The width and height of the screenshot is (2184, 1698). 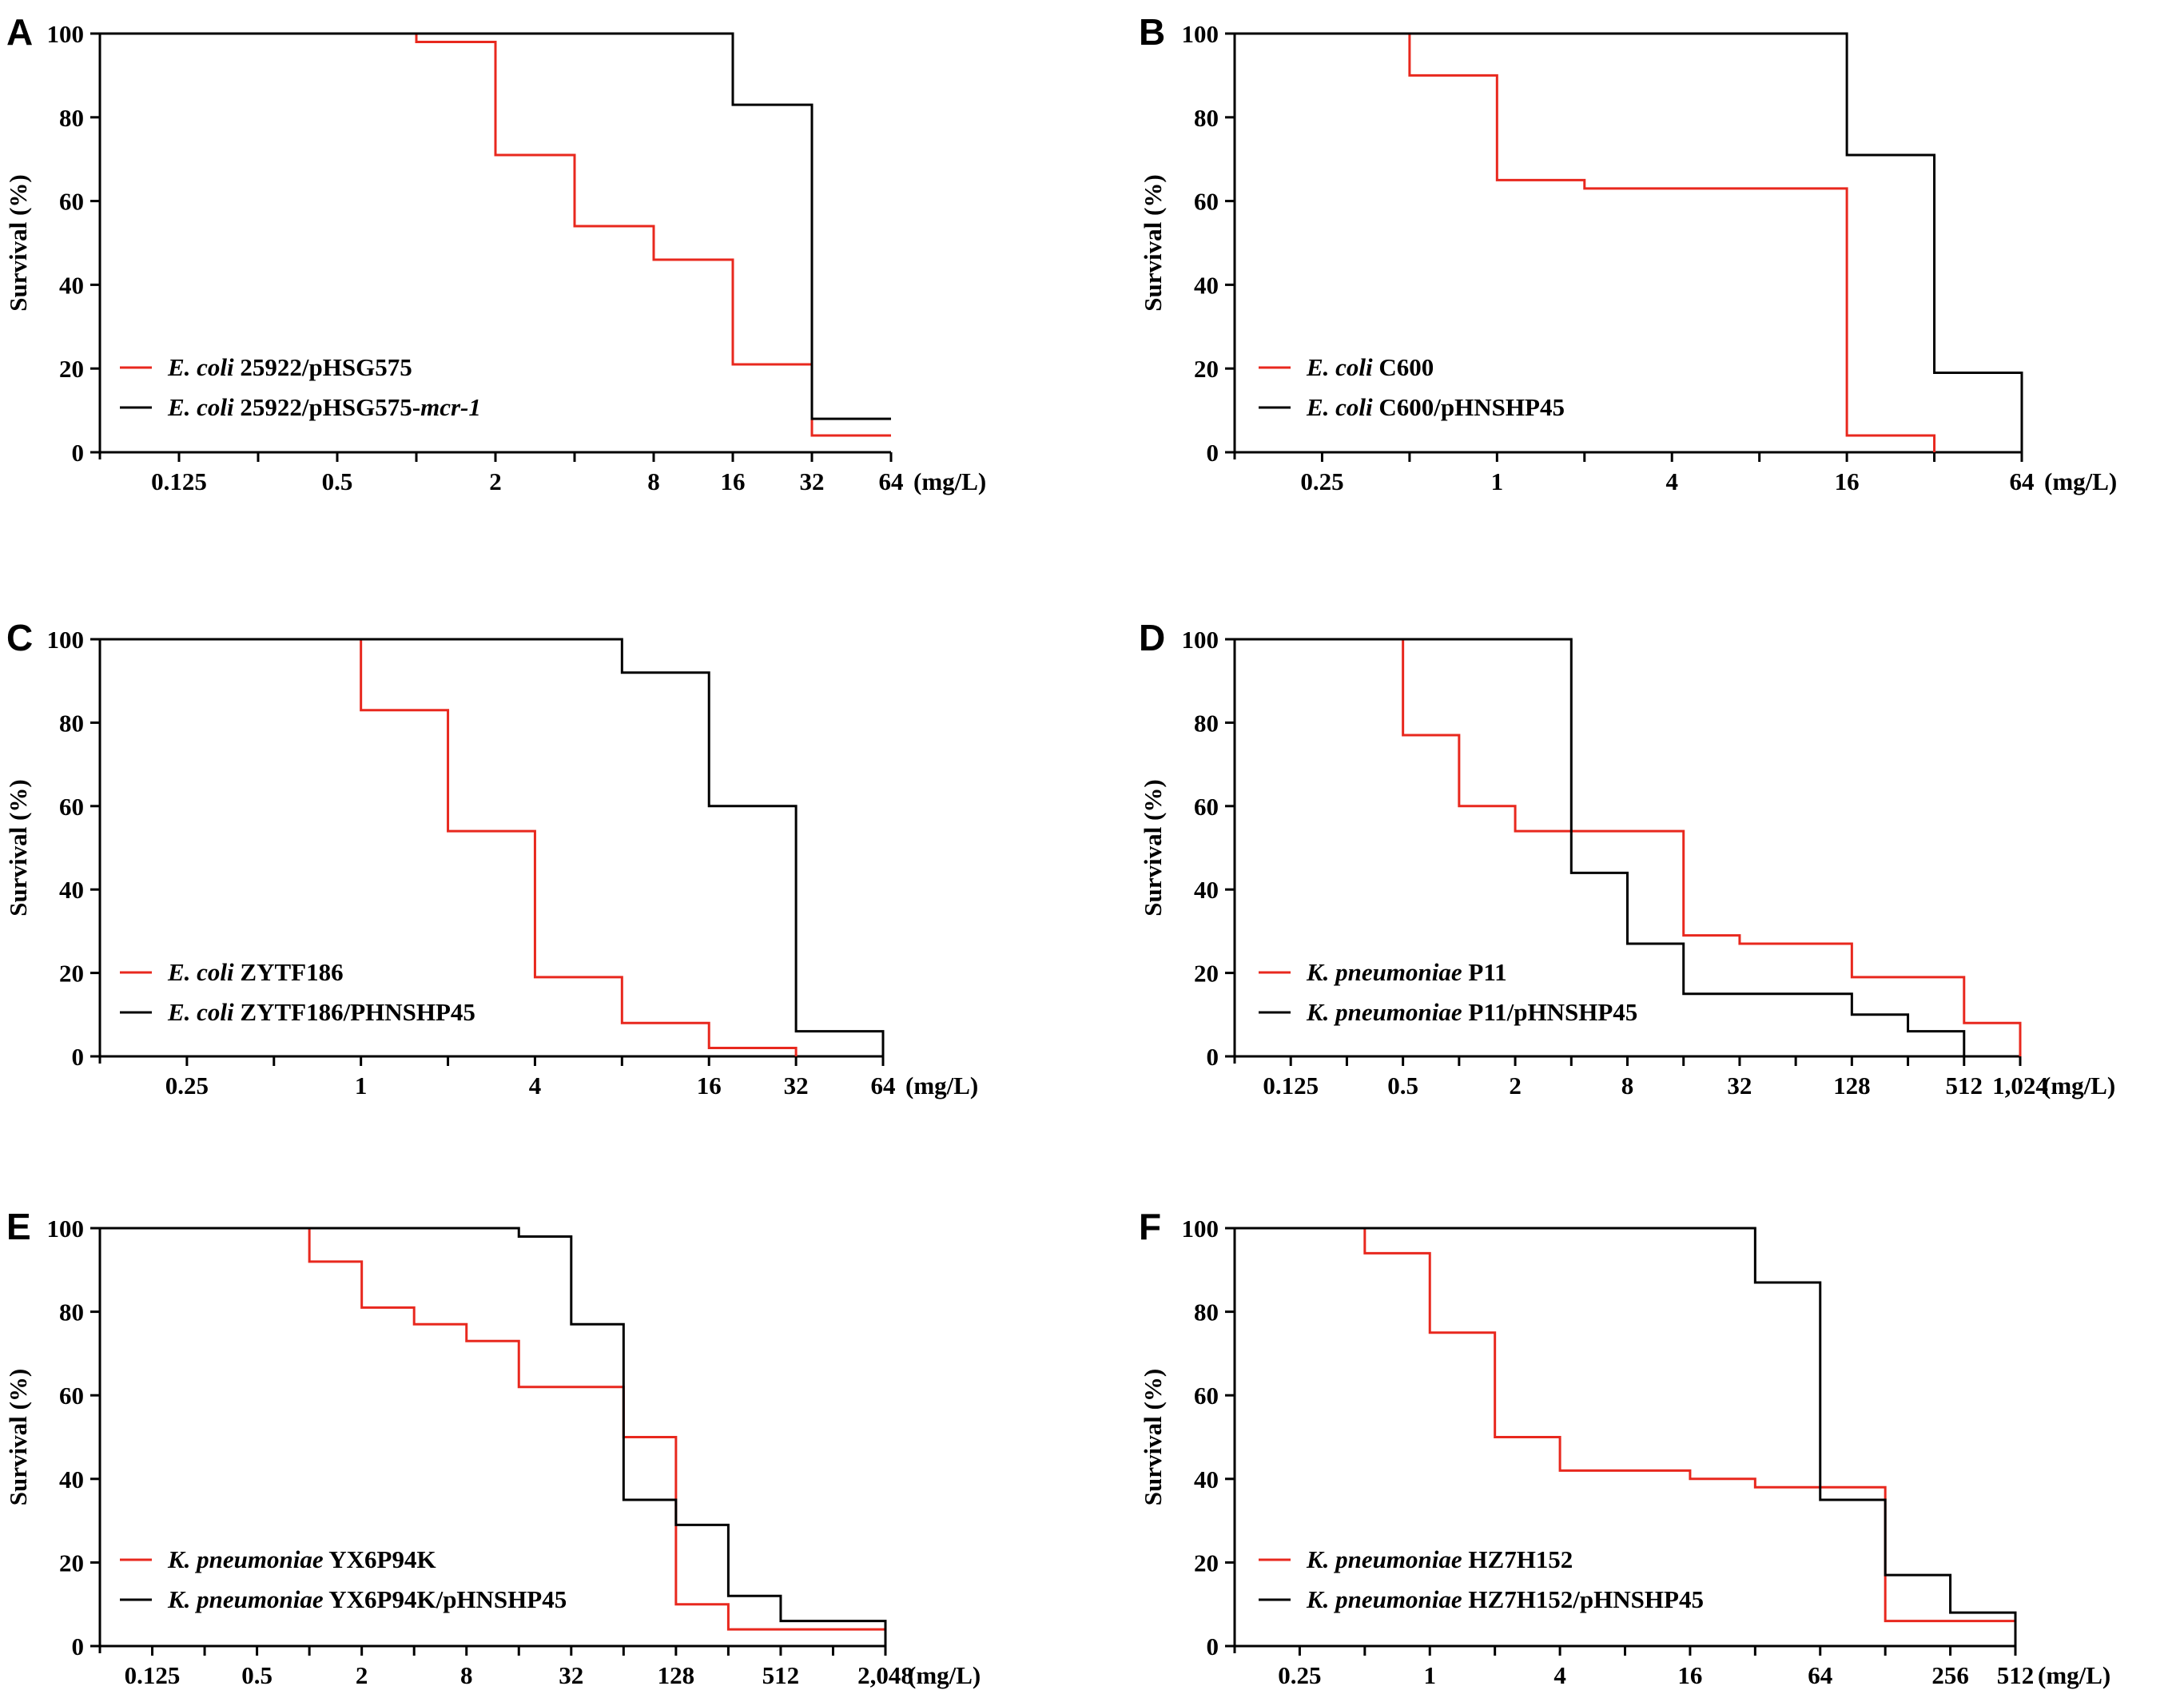 I want to click on legend-strain: 25922/pHSG575, so click(x=323, y=367).